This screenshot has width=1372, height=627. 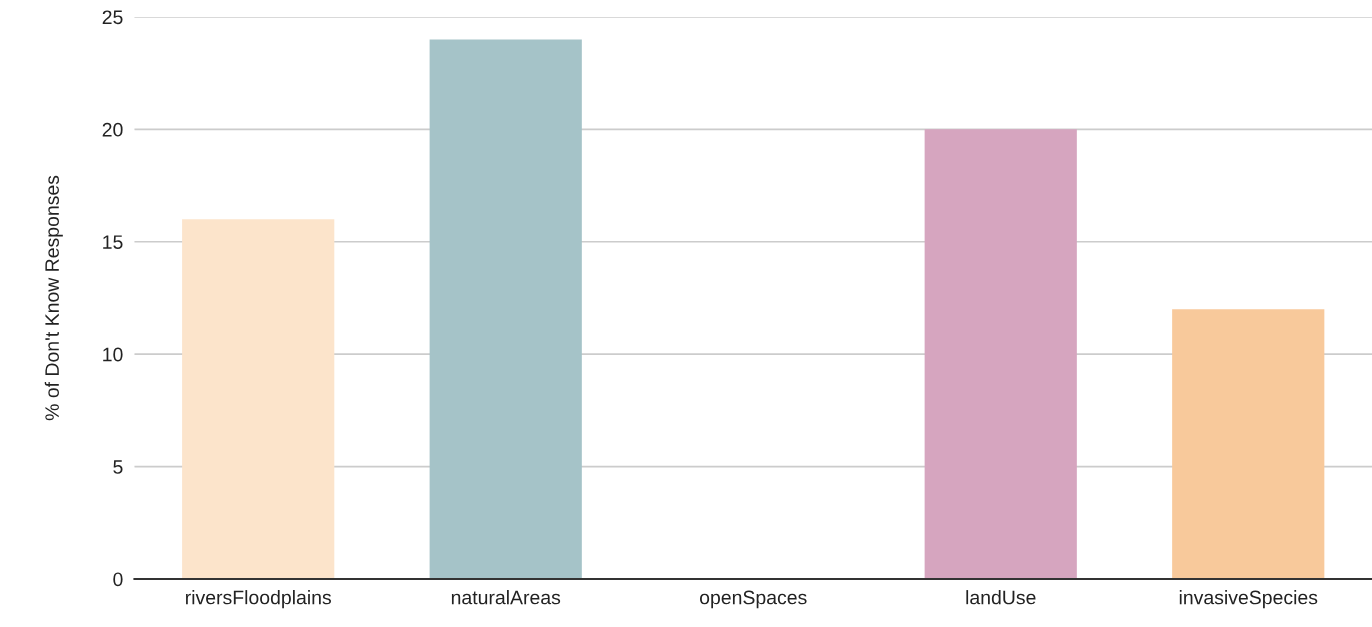 What do you see at coordinates (112, 17) in the screenshot?
I see `y-tick-label: 25` at bounding box center [112, 17].